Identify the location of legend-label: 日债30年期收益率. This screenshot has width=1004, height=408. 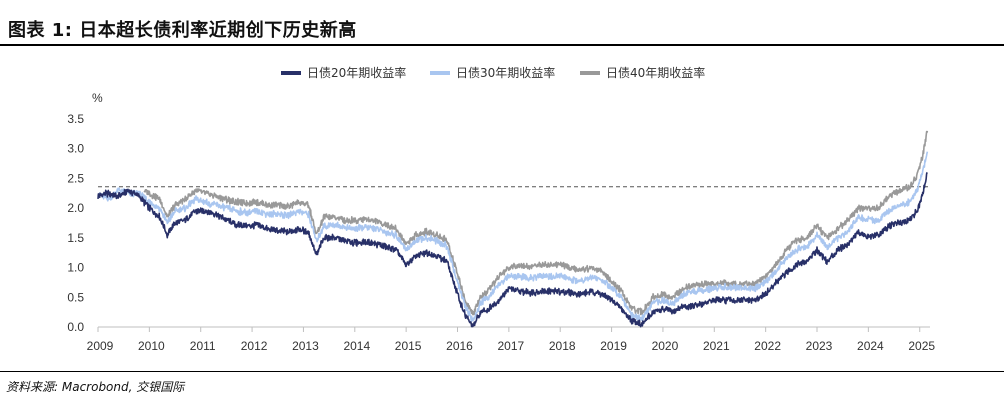
(505, 72).